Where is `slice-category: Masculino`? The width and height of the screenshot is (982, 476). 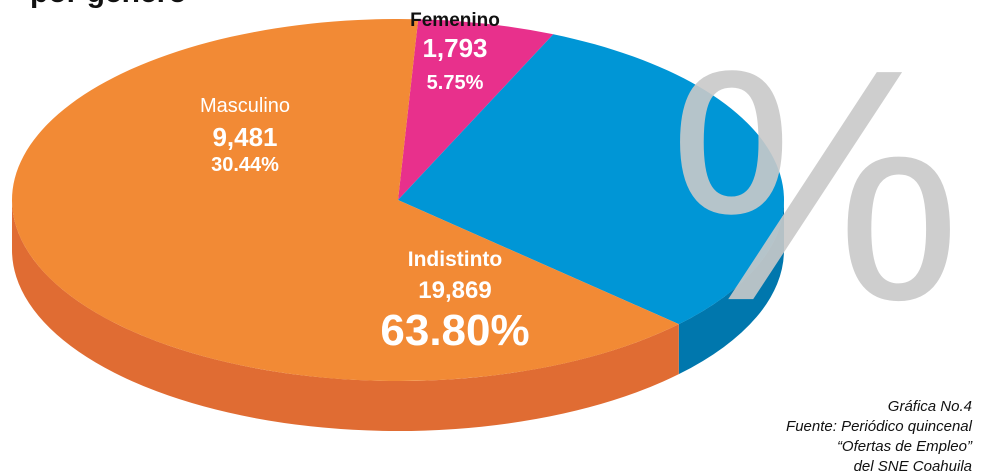 slice-category: Masculino is located at coordinates (245, 106).